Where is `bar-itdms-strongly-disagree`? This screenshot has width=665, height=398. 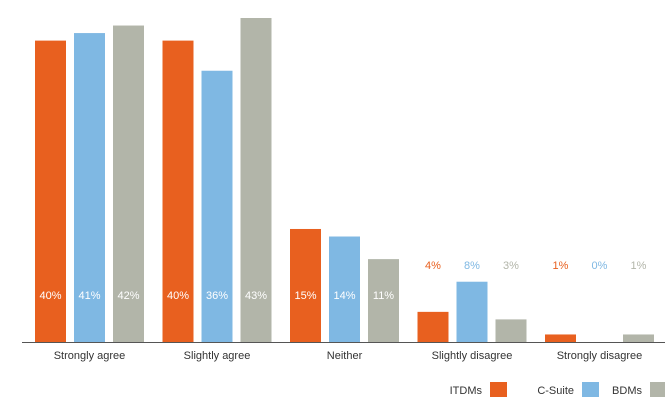 bar-itdms-strongly-disagree is located at coordinates (560, 338).